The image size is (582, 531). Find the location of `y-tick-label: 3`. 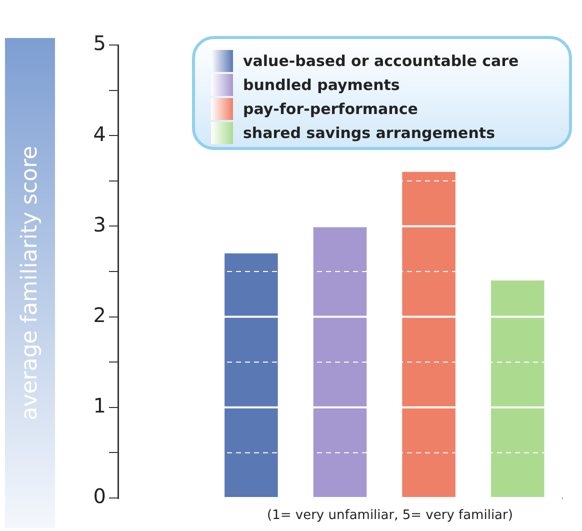

y-tick-label: 3 is located at coordinates (99, 224).